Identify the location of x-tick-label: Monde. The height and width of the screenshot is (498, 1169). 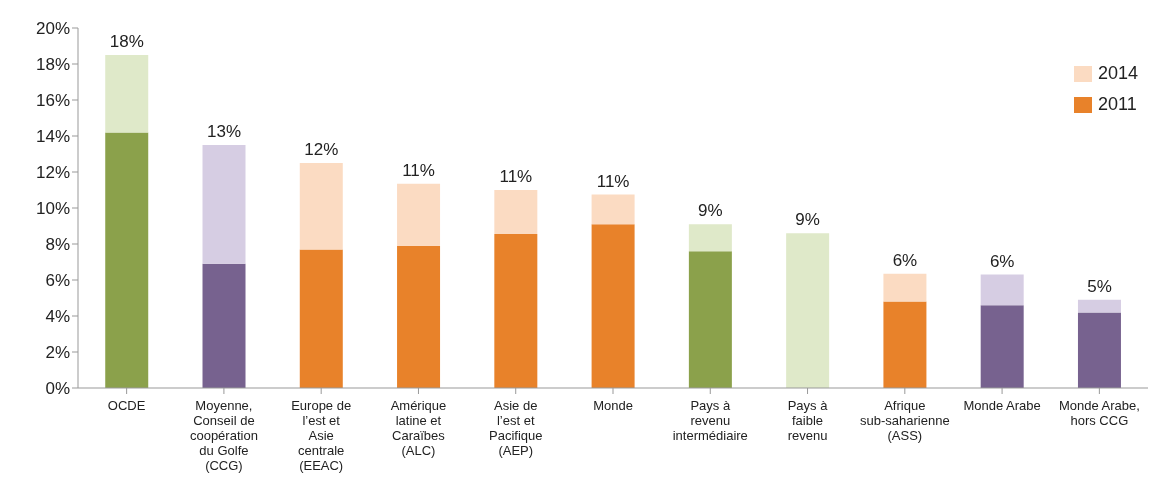
(613, 405).